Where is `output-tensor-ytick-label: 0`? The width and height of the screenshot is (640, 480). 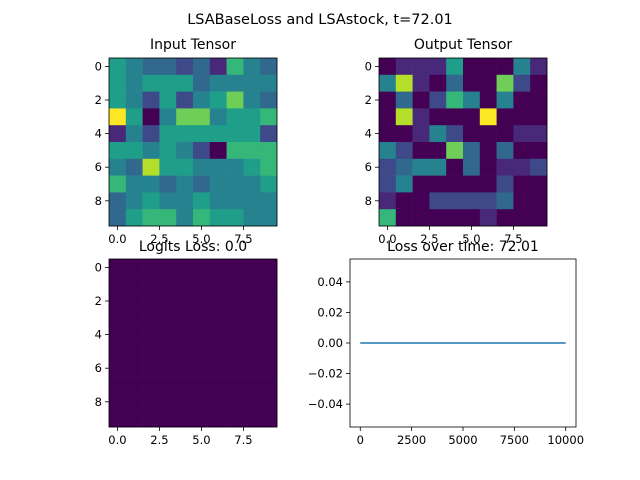 output-tensor-ytick-label: 0 is located at coordinates (368, 66).